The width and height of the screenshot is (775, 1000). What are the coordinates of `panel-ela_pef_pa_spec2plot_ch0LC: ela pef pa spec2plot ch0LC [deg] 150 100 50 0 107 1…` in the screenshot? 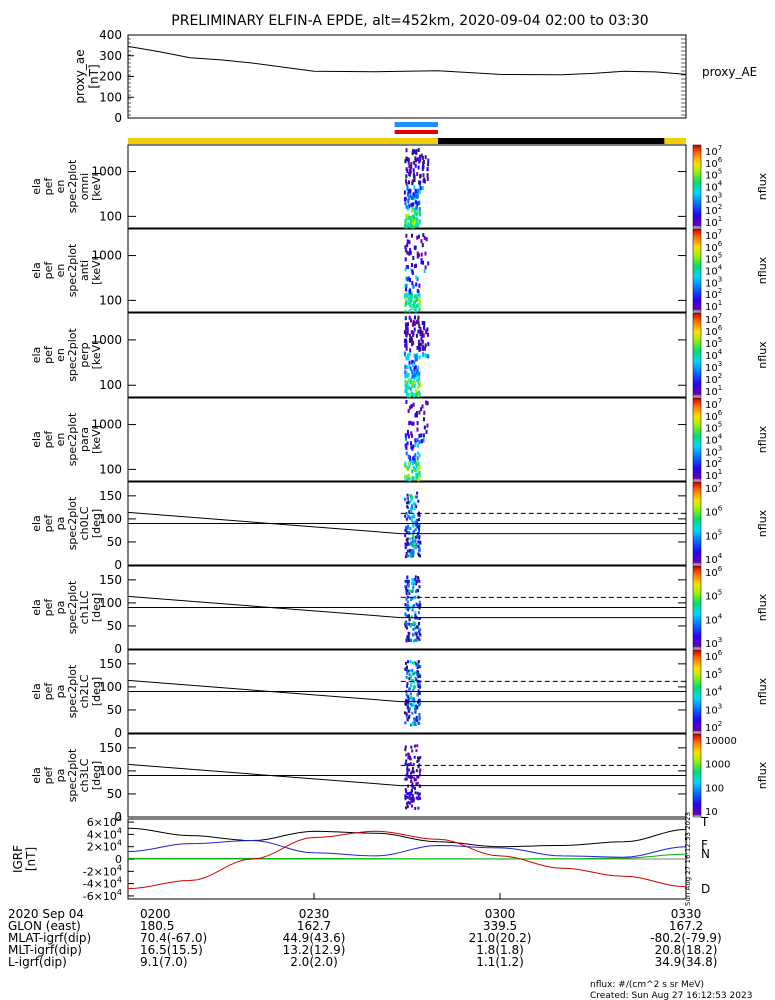 It's located at (399, 526).